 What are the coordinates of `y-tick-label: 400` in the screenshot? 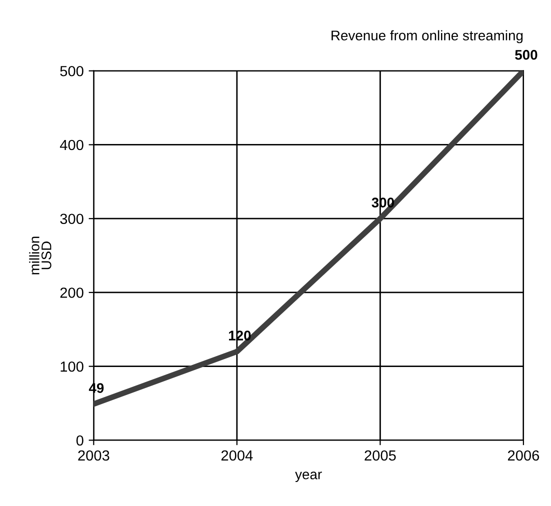 It's located at (72, 145).